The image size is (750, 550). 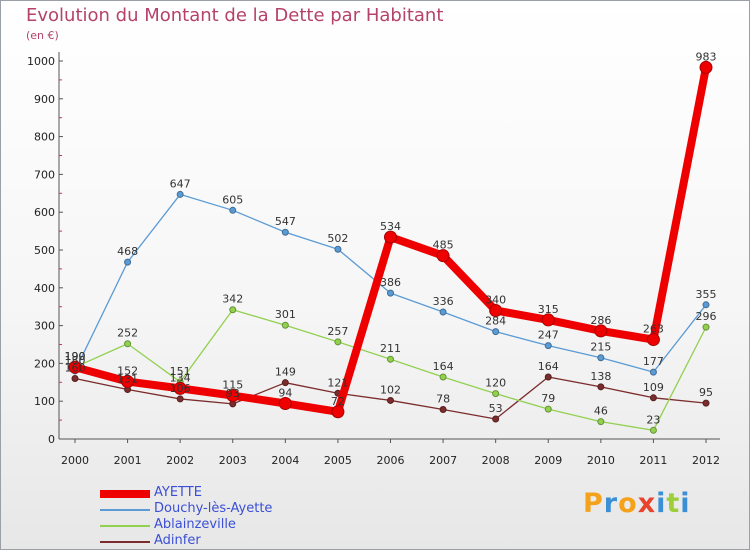 What do you see at coordinates (706, 460) in the screenshot?
I see `x-tick-label: 2012` at bounding box center [706, 460].